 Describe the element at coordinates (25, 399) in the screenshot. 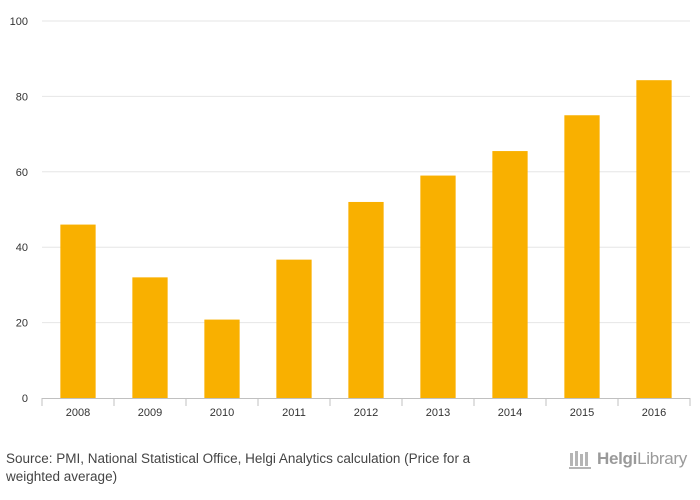

I see `y-tick-label: 0` at that location.